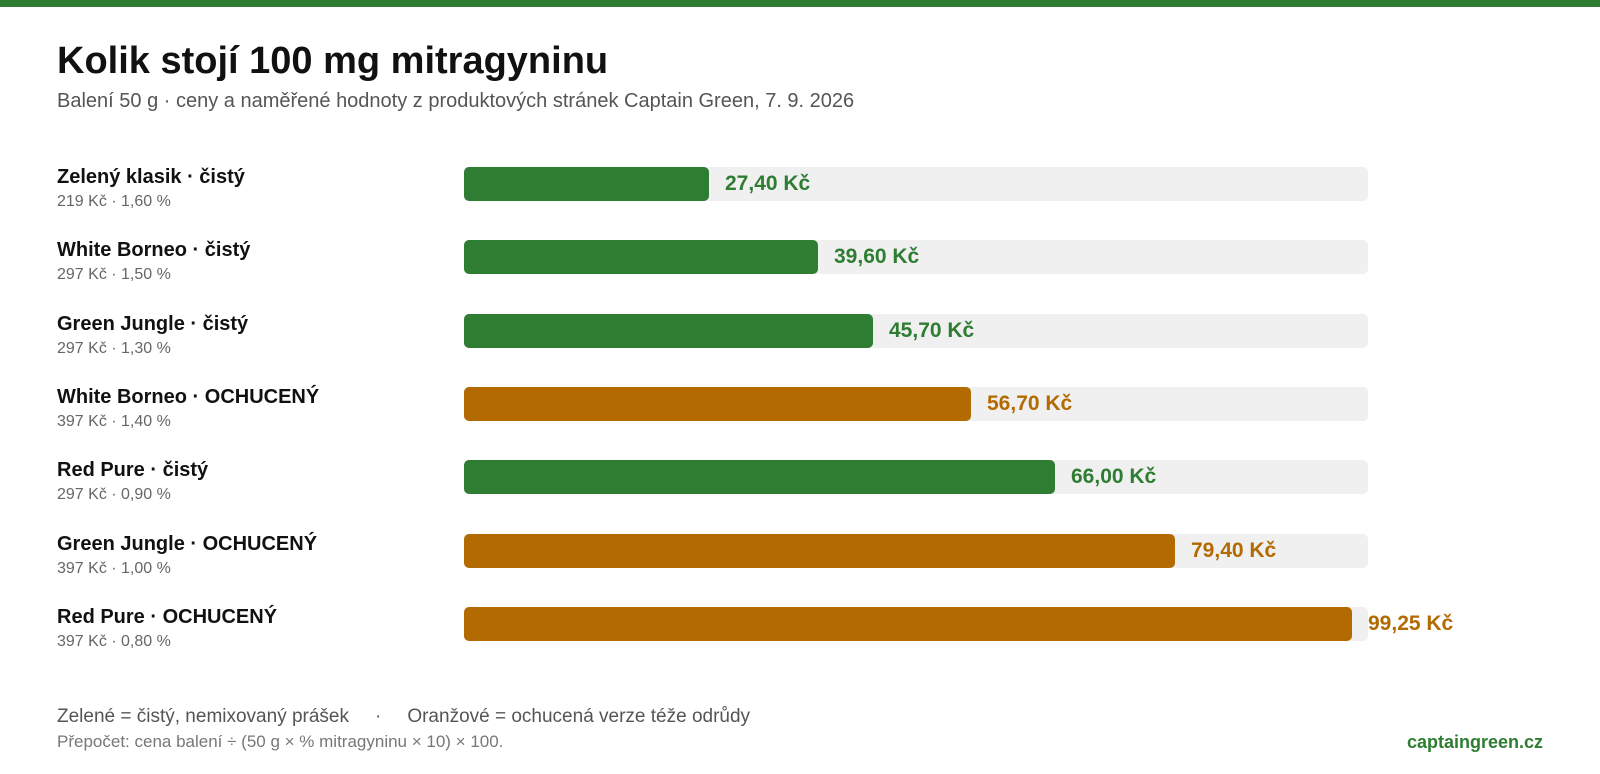 Image resolution: width=1600 pixels, height=774 pixels. What do you see at coordinates (151, 177) in the screenshot?
I see `bar-category-label: Zelený klasik · čistý` at bounding box center [151, 177].